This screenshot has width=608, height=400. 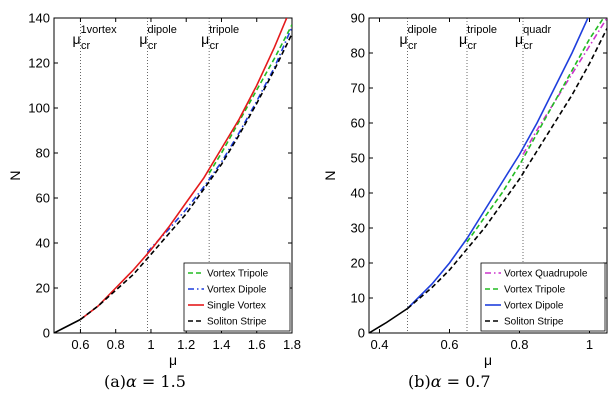 What do you see at coordinates (39, 108) in the screenshot?
I see `y-tick-label: 100` at bounding box center [39, 108].